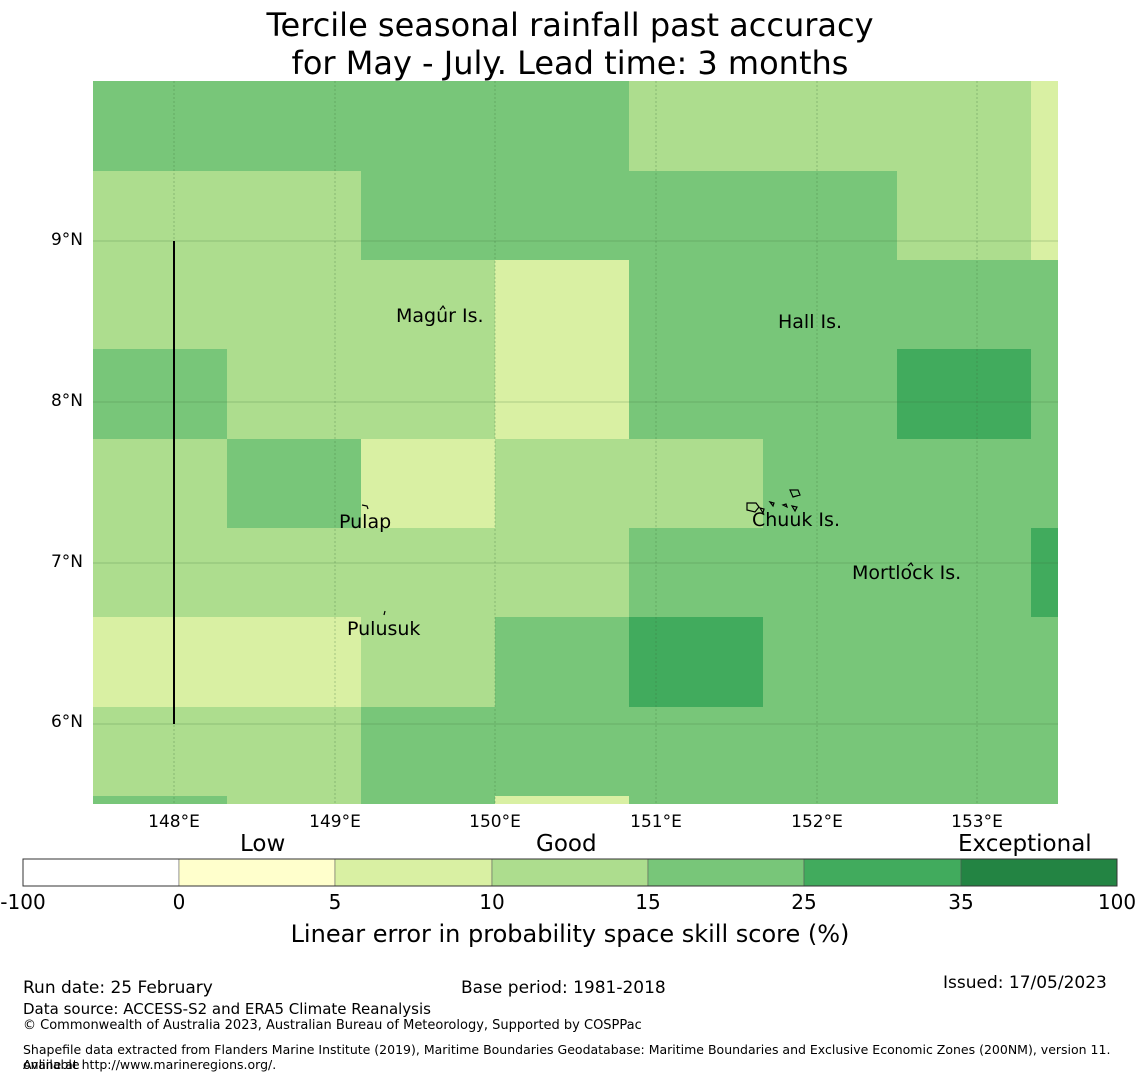 Image resolution: width=1140 pixels, height=1080 pixels. What do you see at coordinates (442, 307) in the screenshot?
I see `magur-island-outline` at bounding box center [442, 307].